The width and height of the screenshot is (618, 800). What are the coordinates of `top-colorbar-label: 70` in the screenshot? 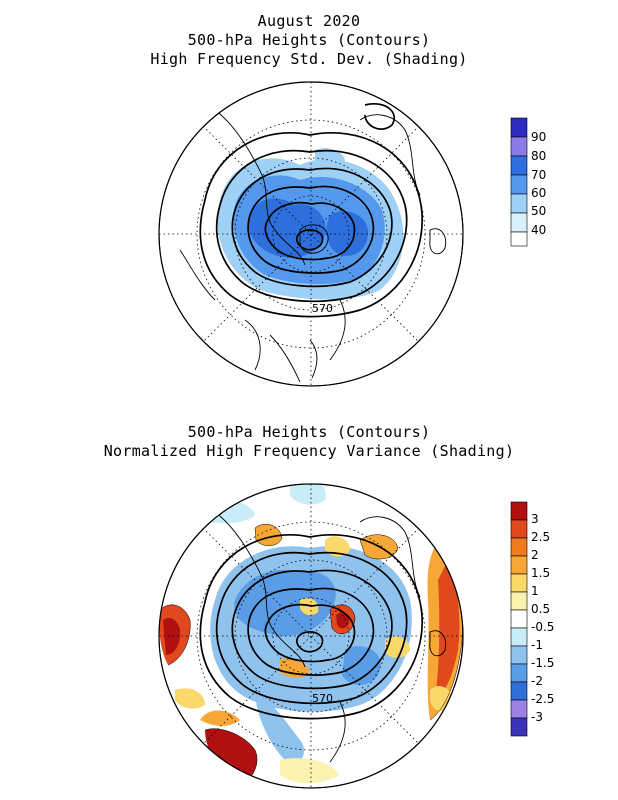 It's located at (538, 175).